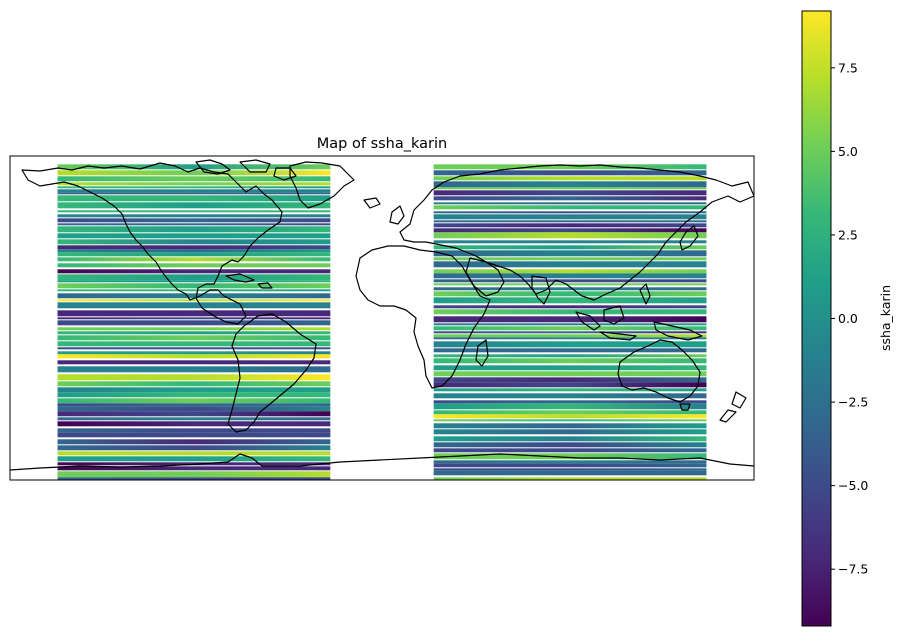 This screenshot has height=636, width=904. What do you see at coordinates (848, 151) in the screenshot?
I see `colorbar-tick-label: 5.0` at bounding box center [848, 151].